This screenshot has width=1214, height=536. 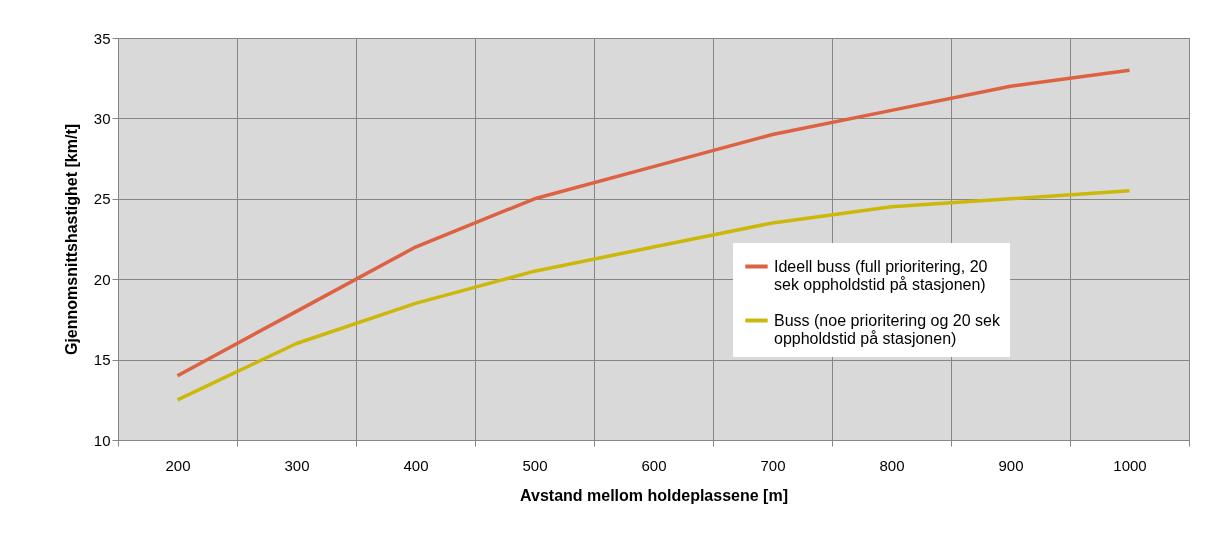 What do you see at coordinates (102, 38) in the screenshot?
I see `y-tick-label: 35` at bounding box center [102, 38].